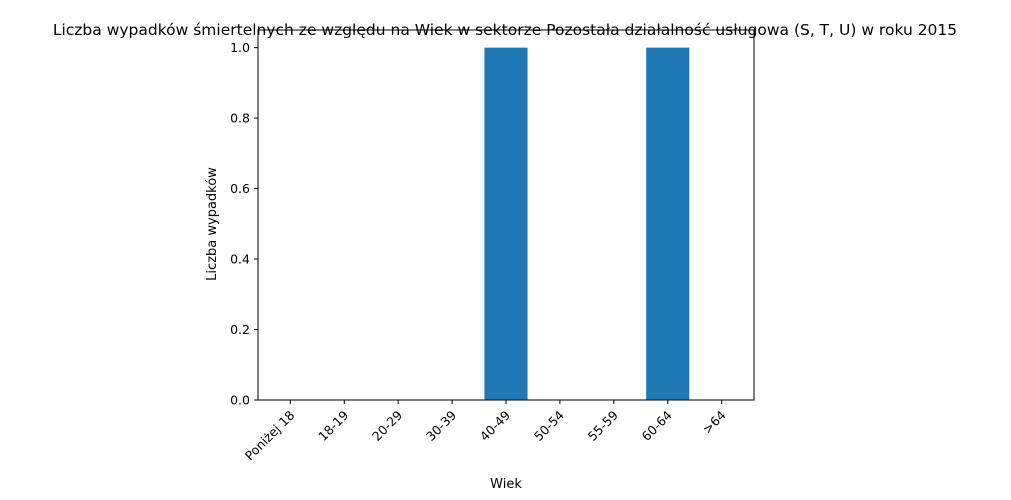  What do you see at coordinates (333, 425) in the screenshot?
I see `x-tick-label: 18-19` at bounding box center [333, 425].